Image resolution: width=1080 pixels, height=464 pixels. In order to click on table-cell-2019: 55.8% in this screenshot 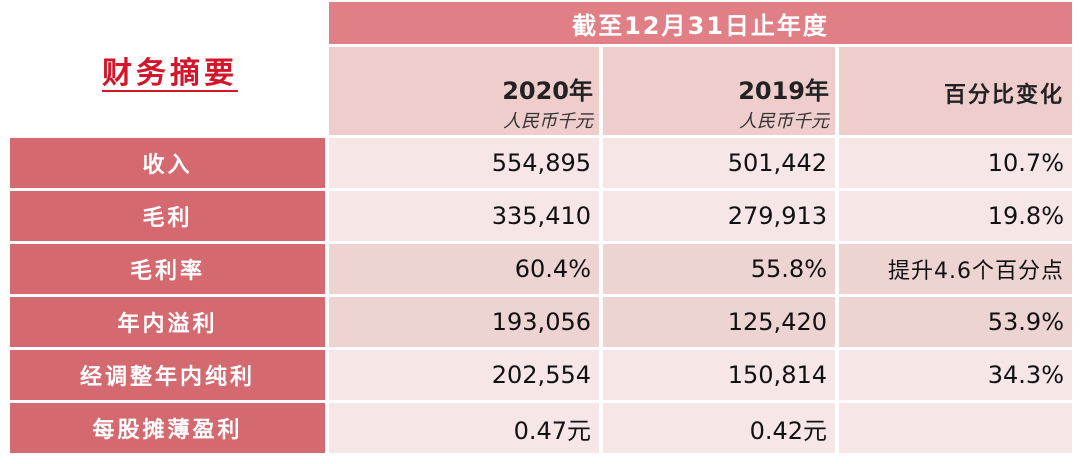, I will do `click(719, 269)`.